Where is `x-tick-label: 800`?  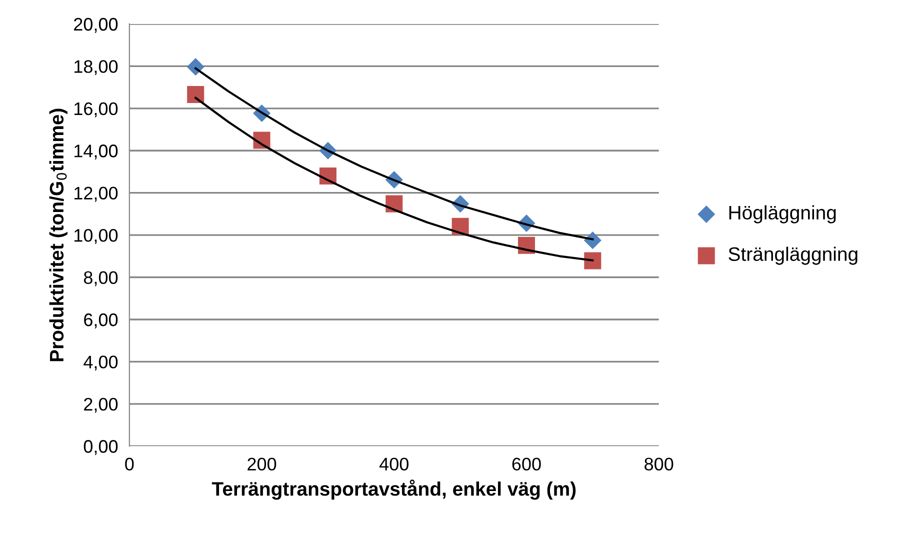 x-tick-label: 800 is located at coordinates (659, 464).